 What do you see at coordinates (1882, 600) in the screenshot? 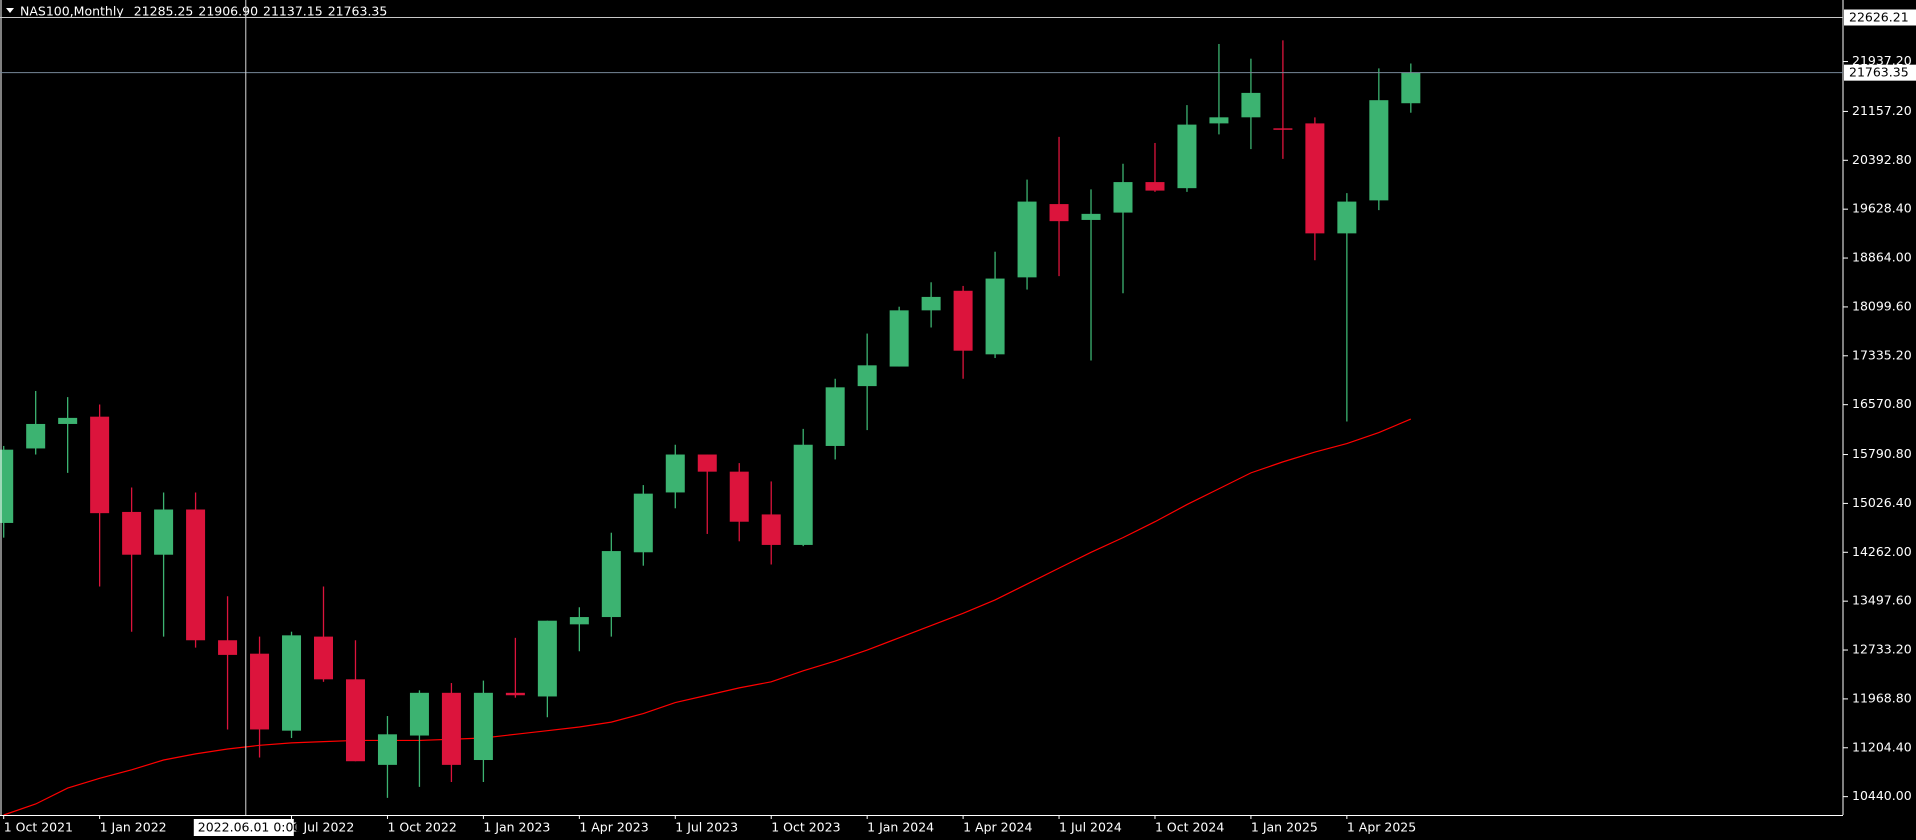
I see `y-tick-label: 13497.60` at bounding box center [1882, 600].